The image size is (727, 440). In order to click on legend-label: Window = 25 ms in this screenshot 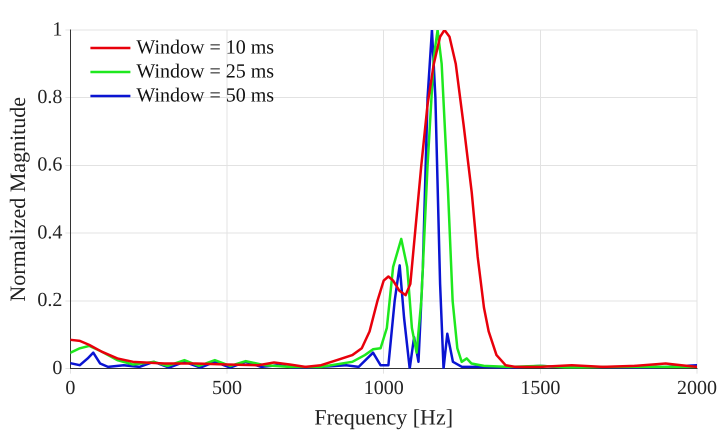, I will do `click(205, 71)`.